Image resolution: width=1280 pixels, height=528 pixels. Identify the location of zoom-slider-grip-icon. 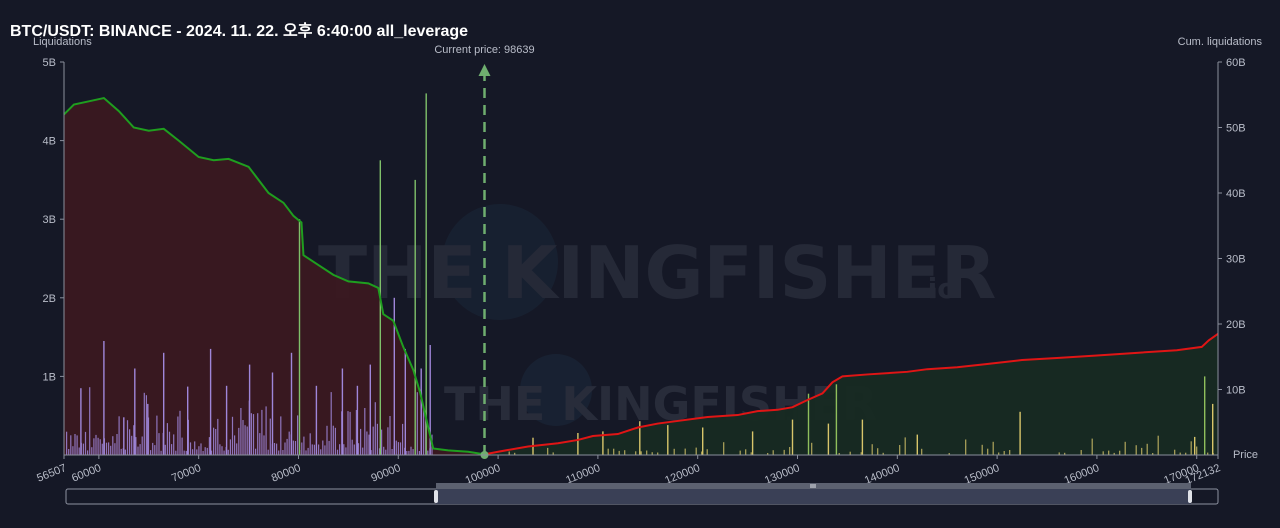
(813, 486).